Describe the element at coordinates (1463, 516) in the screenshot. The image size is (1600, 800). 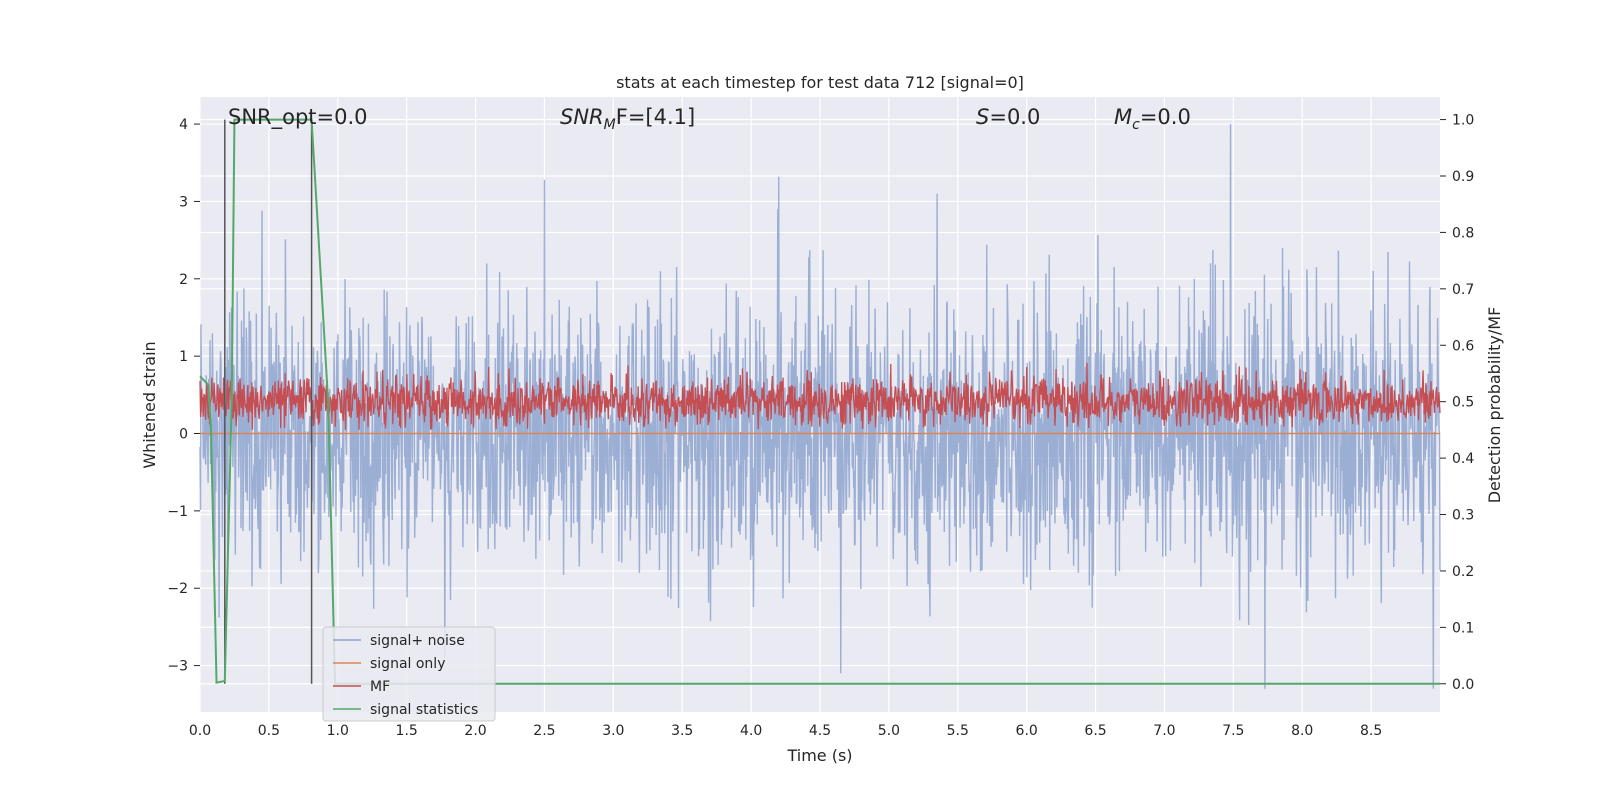
I see `yr-tick-label: 0.3` at that location.